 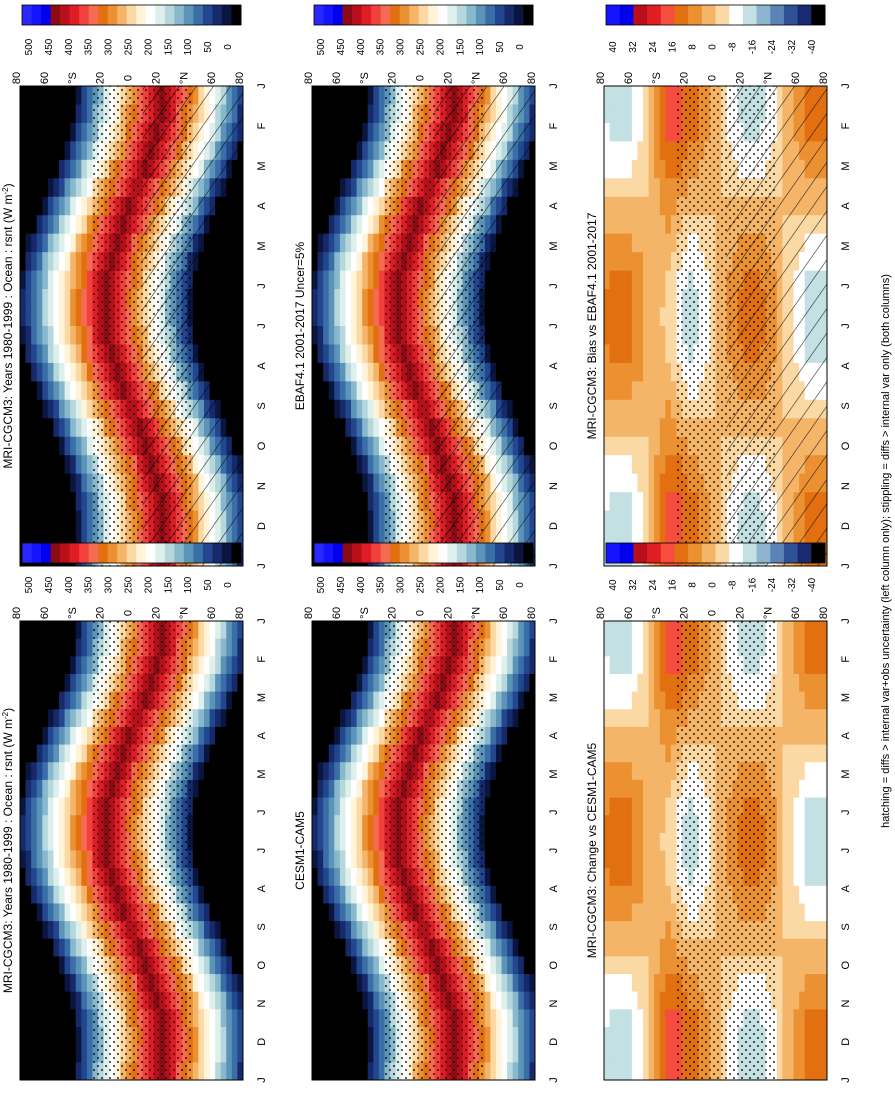 What do you see at coordinates (484, 326) in the screenshot?
I see `hatching-overlay` at bounding box center [484, 326].